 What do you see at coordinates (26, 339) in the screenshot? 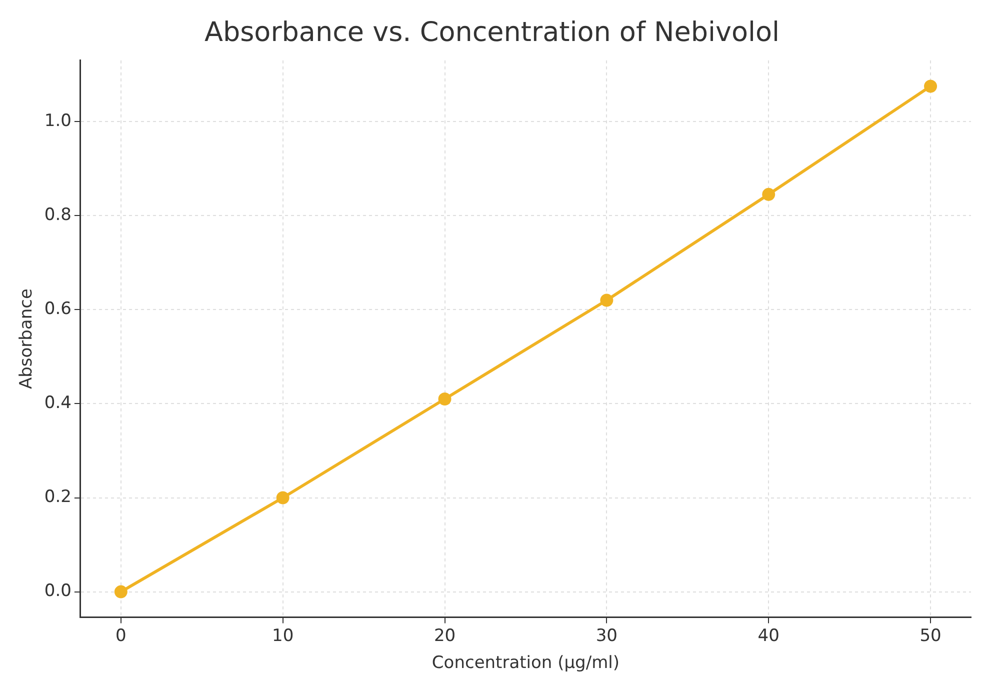
I see `y-axis-title: Absorbance` at bounding box center [26, 339].